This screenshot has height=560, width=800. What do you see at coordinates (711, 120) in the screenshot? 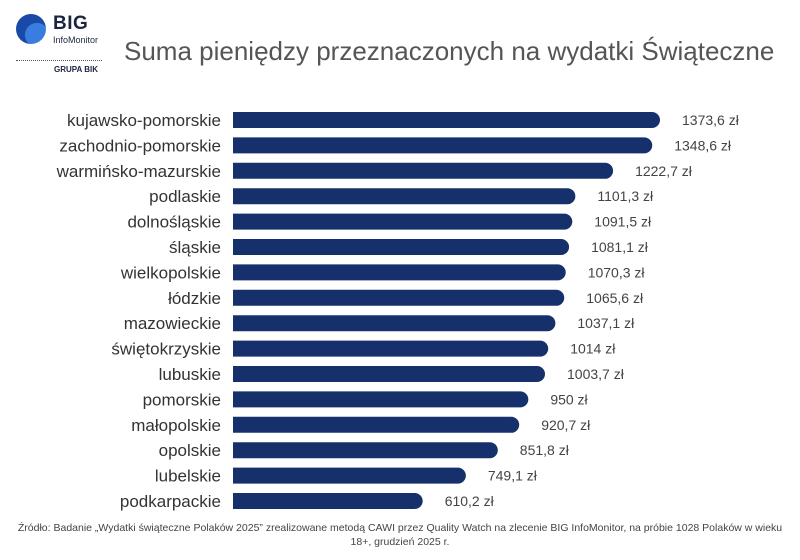
I see `value-label: 1373,6 zł` at bounding box center [711, 120].